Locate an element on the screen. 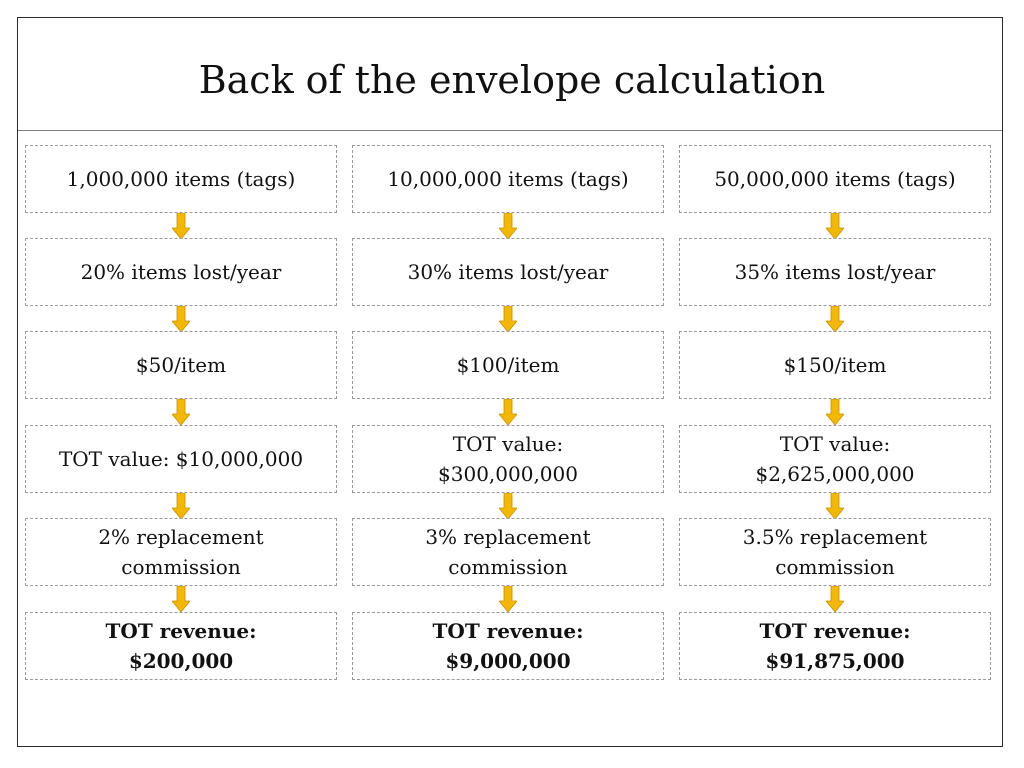 Image resolution: width=1024 pixels, height=768 pixels. box-text-line: 50,000,000 items (tags) is located at coordinates (835, 179).